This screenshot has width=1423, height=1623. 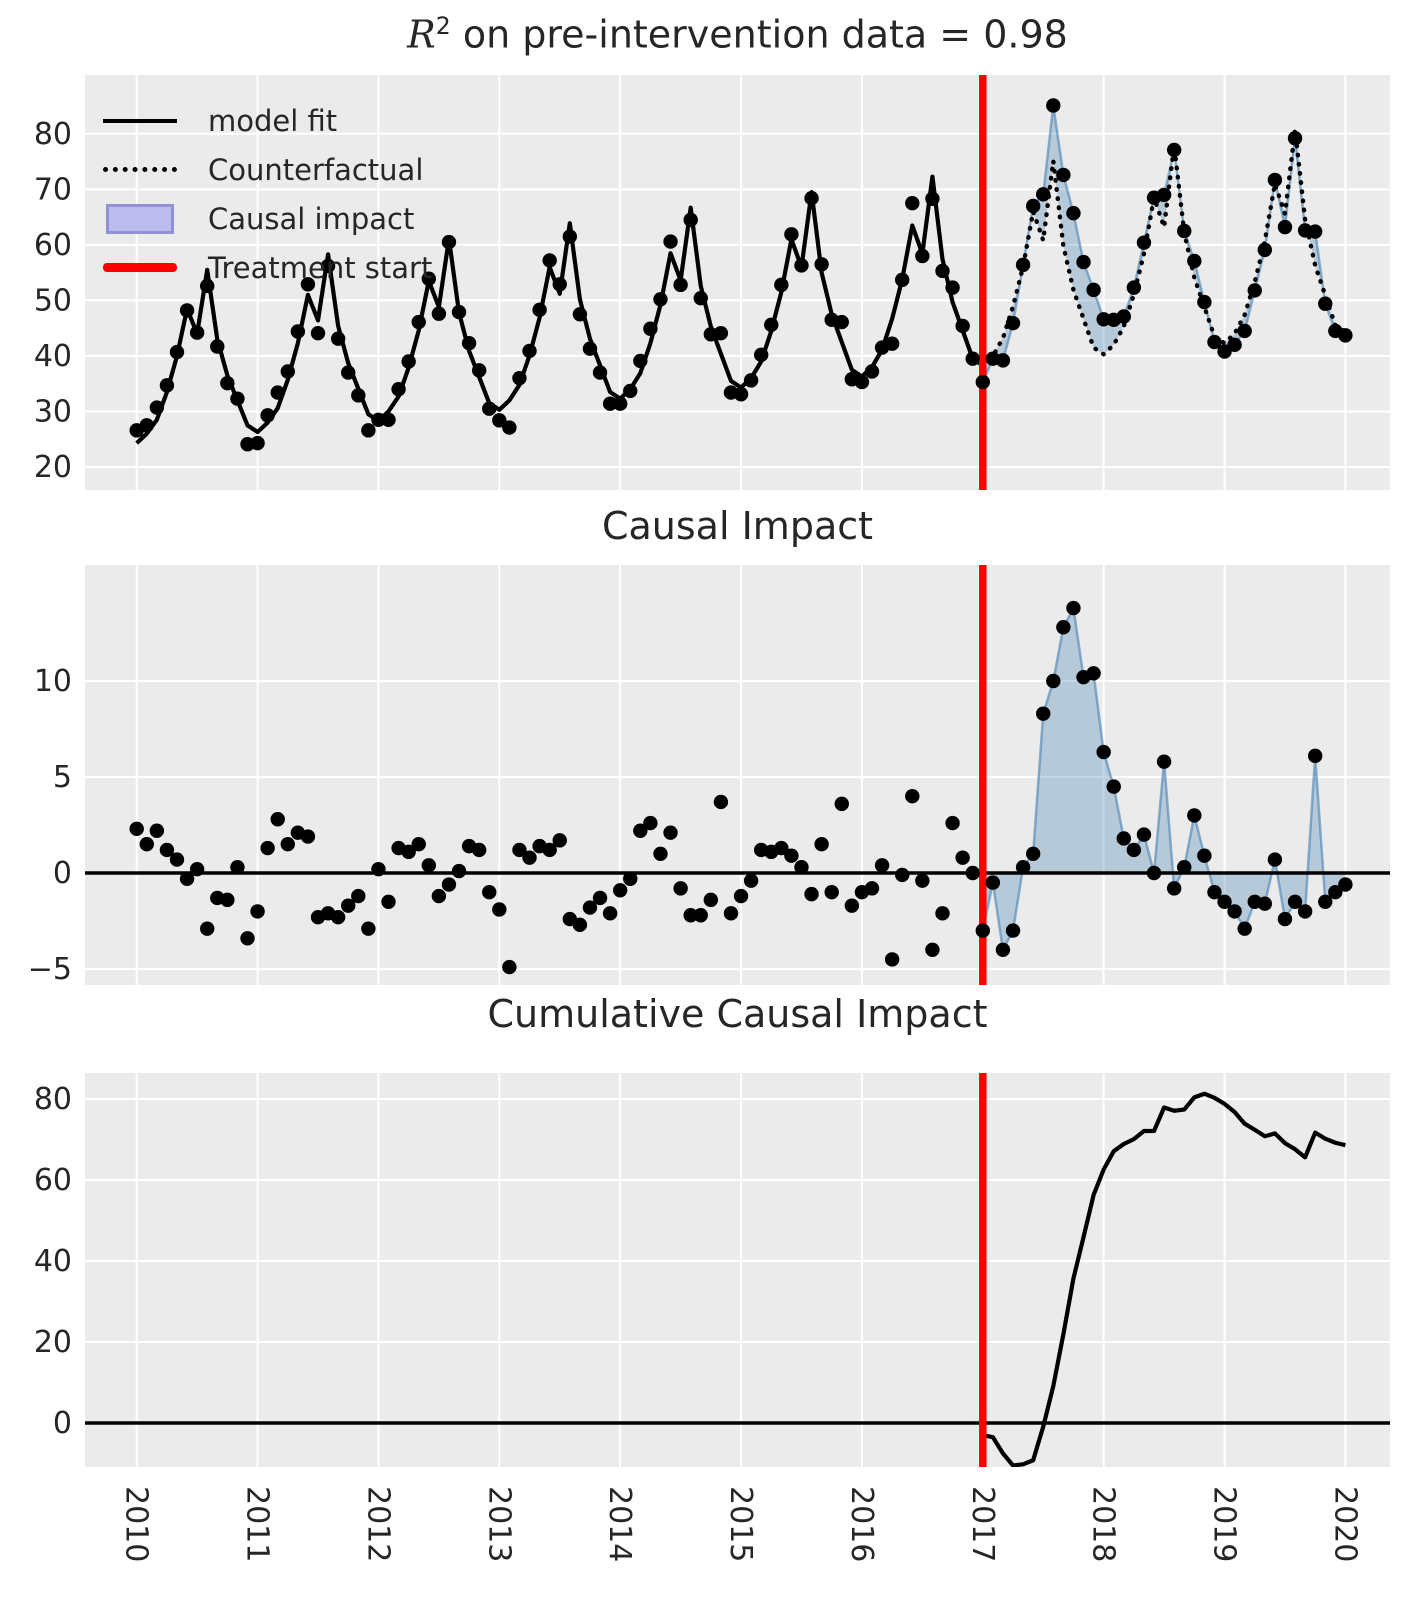 What do you see at coordinates (53, 134) in the screenshot?
I see `y-tick-label: 80` at bounding box center [53, 134].